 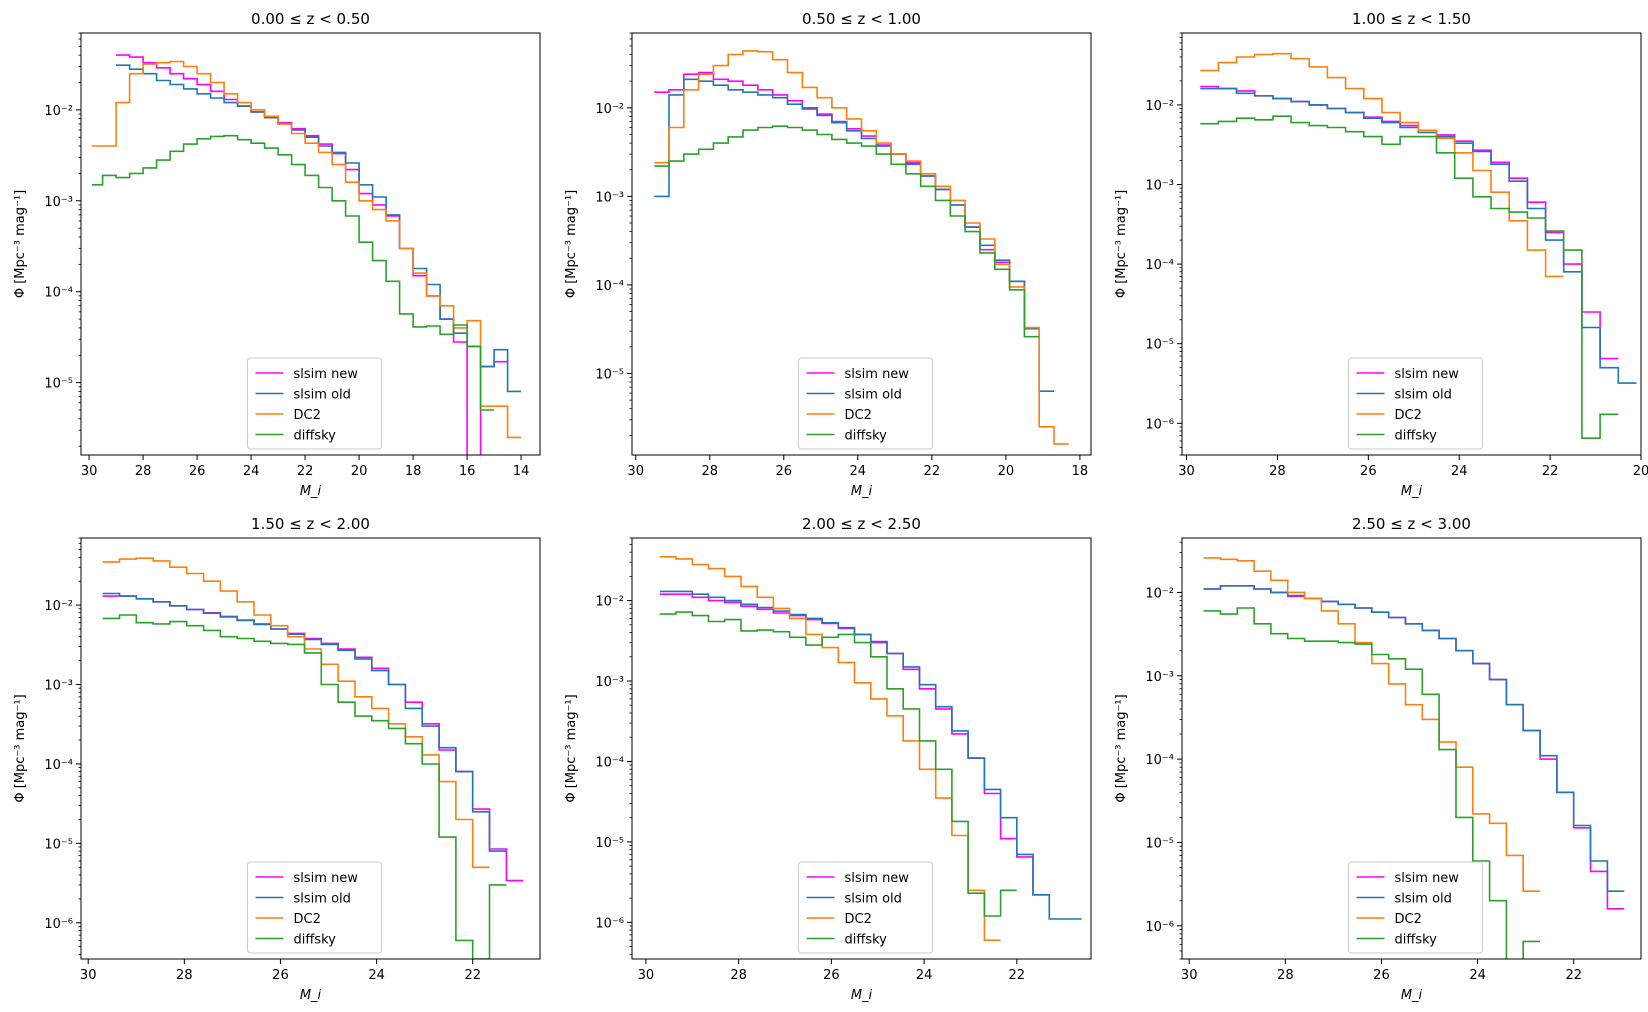 What do you see at coordinates (310, 524) in the screenshot?
I see `chart-title: 1.50 ≤ z < 2.00` at bounding box center [310, 524].